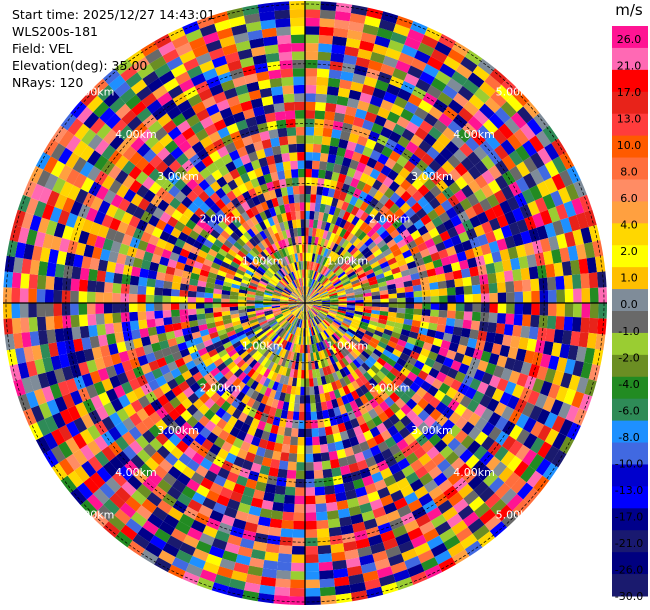 This screenshot has height=610, width=650. What do you see at coordinates (628, 410) in the screenshot?
I see `colorbar-tick-label: -6.0` at bounding box center [628, 410].